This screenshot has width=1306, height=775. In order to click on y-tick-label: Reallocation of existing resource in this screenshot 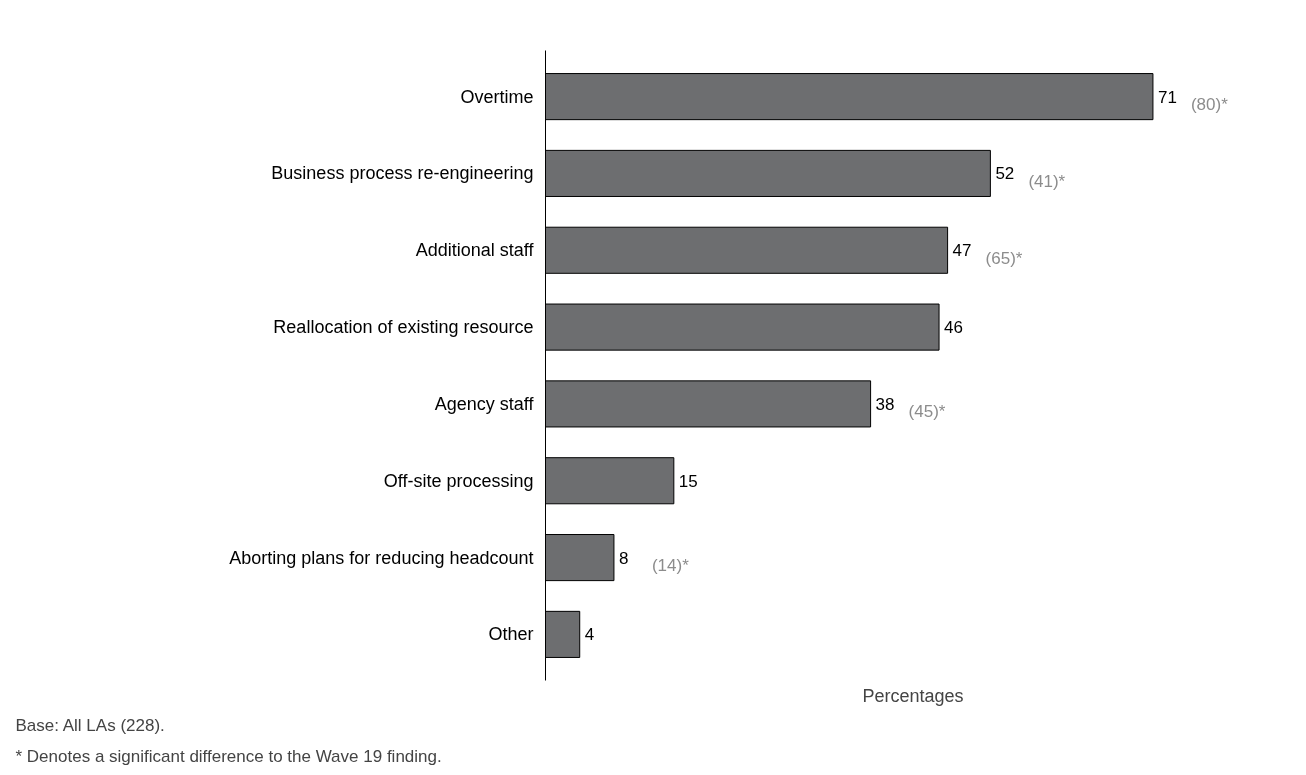, I will do `click(403, 327)`.